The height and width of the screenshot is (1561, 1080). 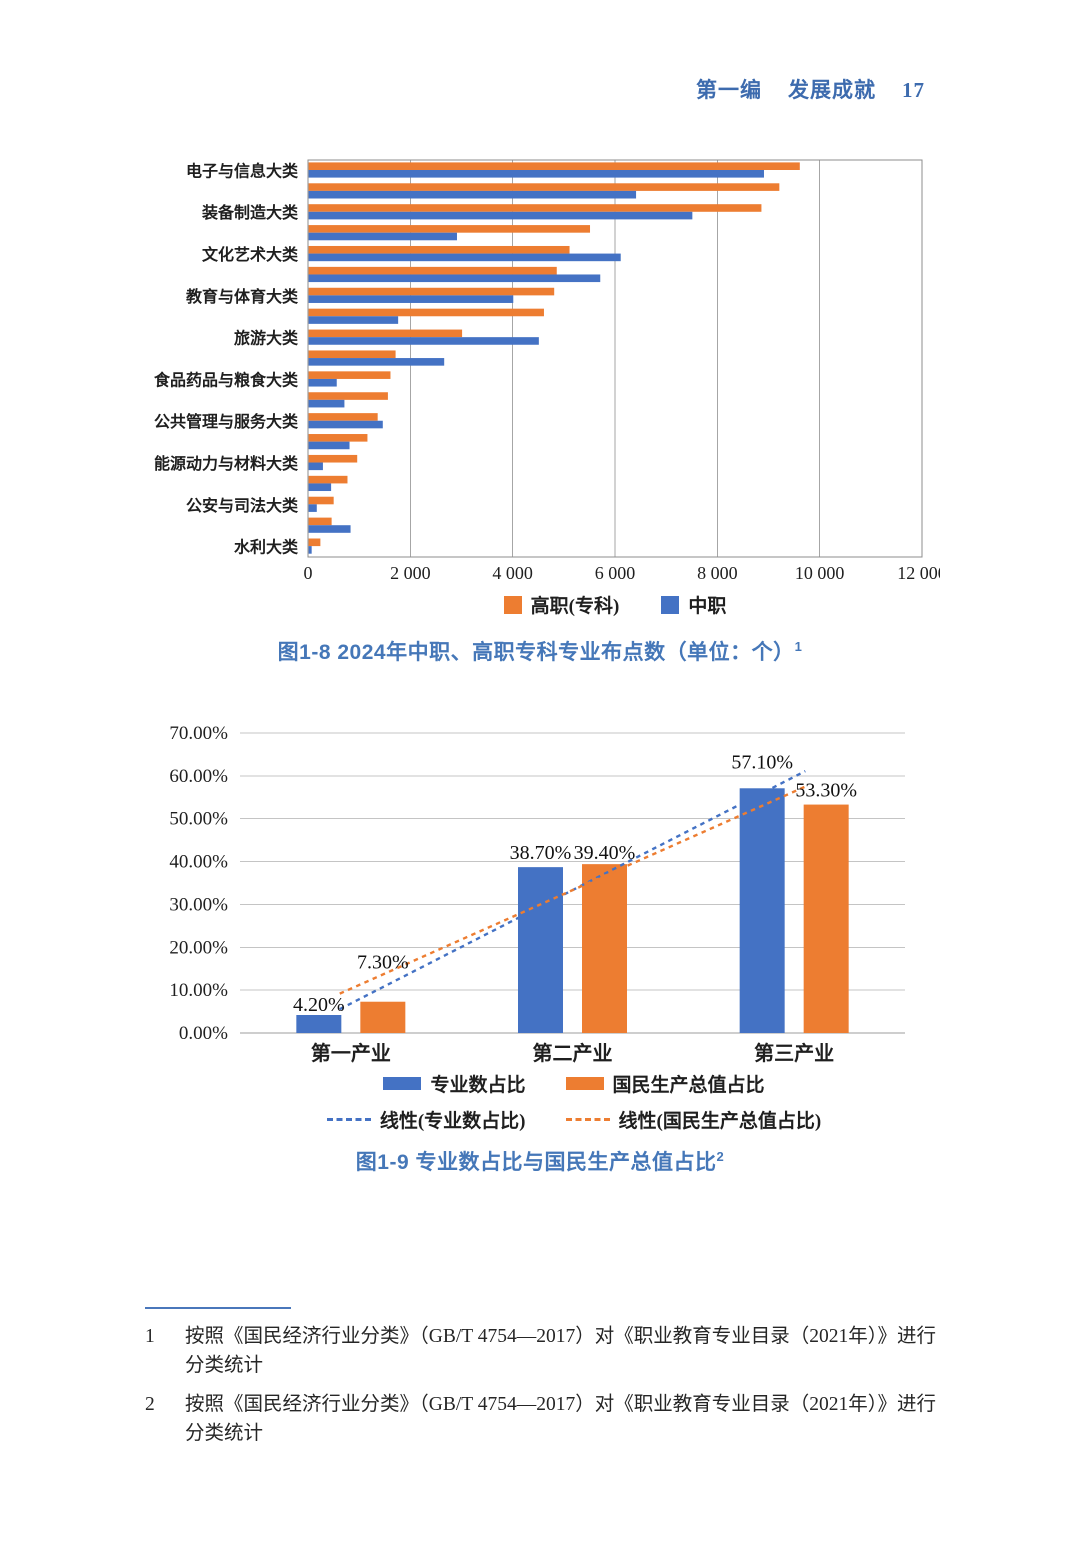 I want to click on figure-1-9-caption-text: 图1-9 专业数占比与国民生产总值占比, so click(x=536, y=1162).